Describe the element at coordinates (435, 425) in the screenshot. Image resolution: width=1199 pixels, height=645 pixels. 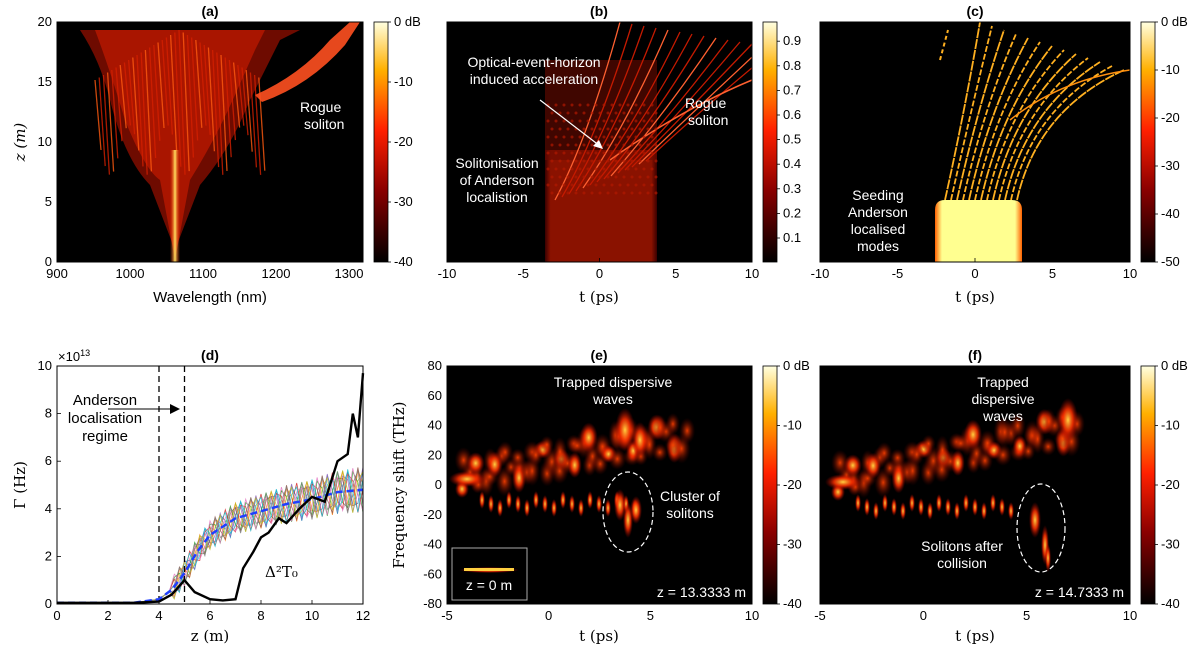
I see `panel-e-ytick-label: 40` at that location.